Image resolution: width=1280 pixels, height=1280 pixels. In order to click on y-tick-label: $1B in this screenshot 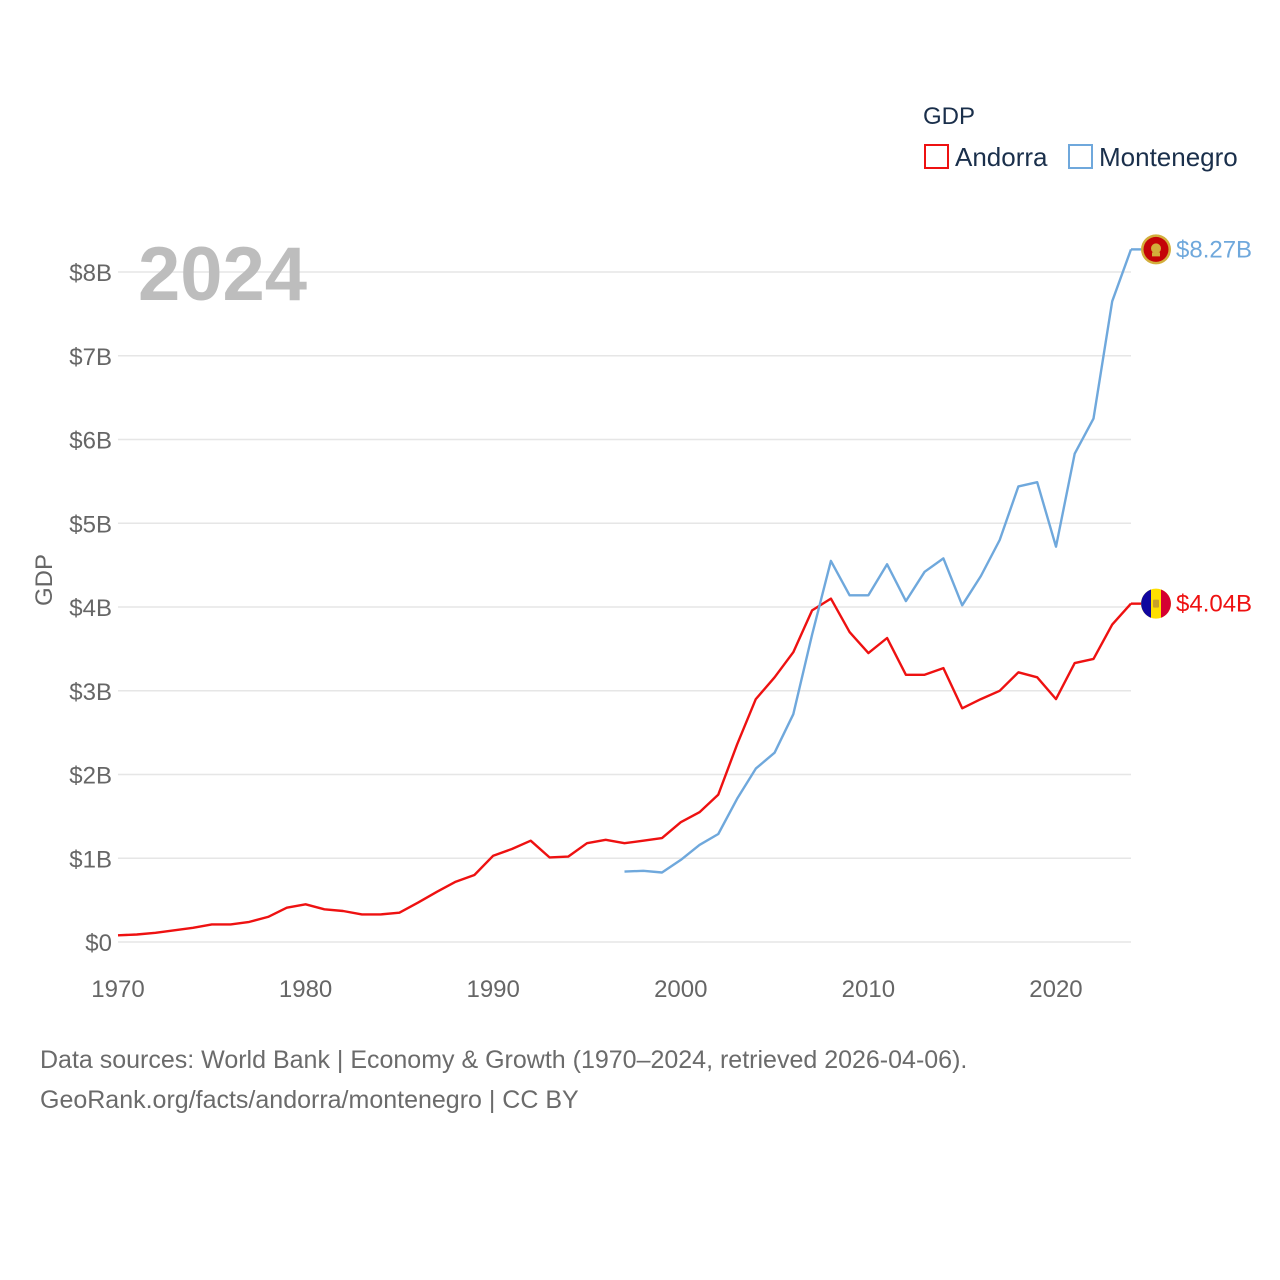, I will do `click(90, 859)`.